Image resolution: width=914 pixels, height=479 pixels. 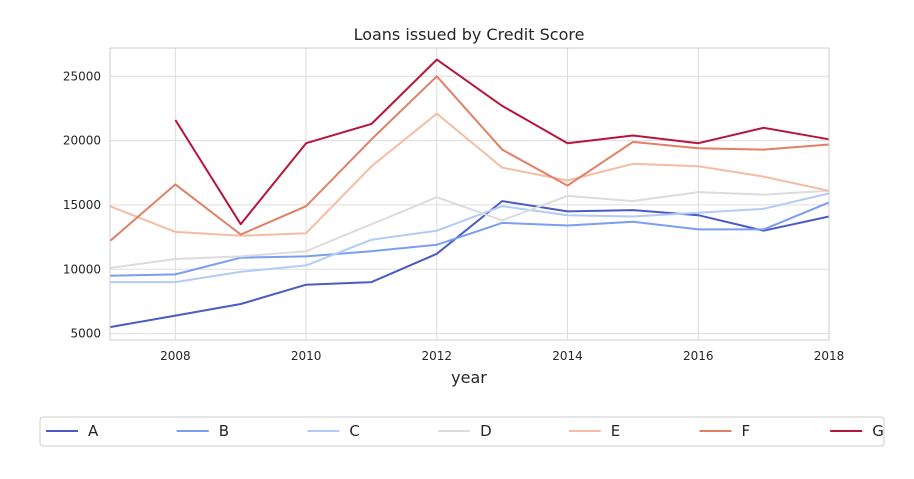 What do you see at coordinates (615, 431) in the screenshot?
I see `legend-label-E: E` at bounding box center [615, 431].